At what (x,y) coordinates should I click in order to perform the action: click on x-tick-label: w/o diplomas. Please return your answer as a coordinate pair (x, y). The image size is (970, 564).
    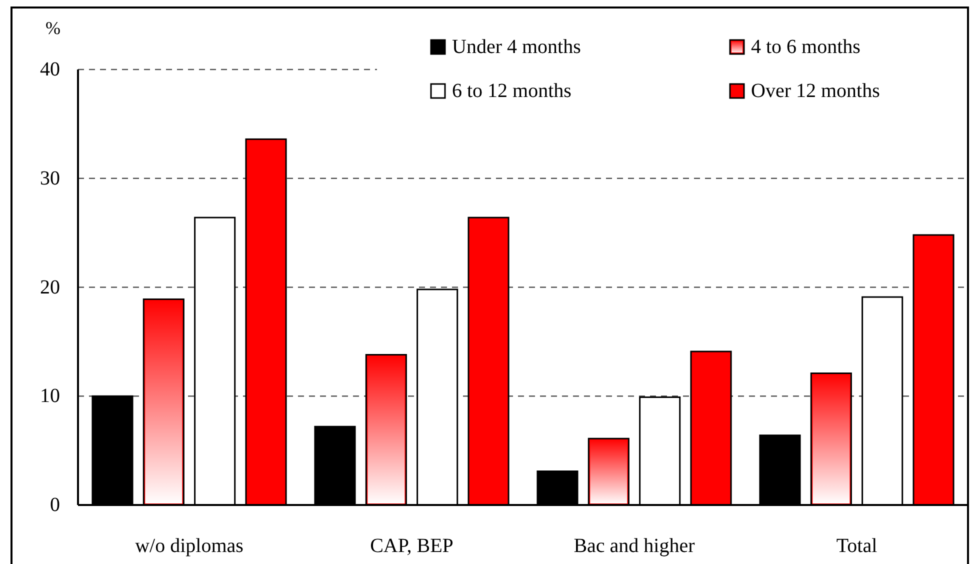
    Looking at the image, I should click on (189, 546).